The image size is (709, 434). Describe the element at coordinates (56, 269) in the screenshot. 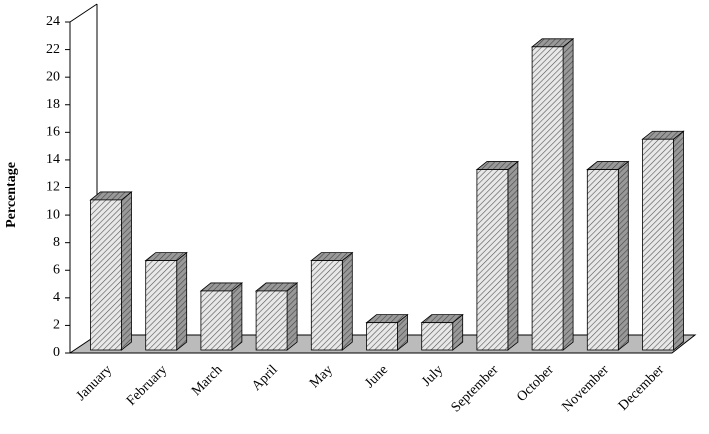

I see `y-tick-label: 6` at that location.